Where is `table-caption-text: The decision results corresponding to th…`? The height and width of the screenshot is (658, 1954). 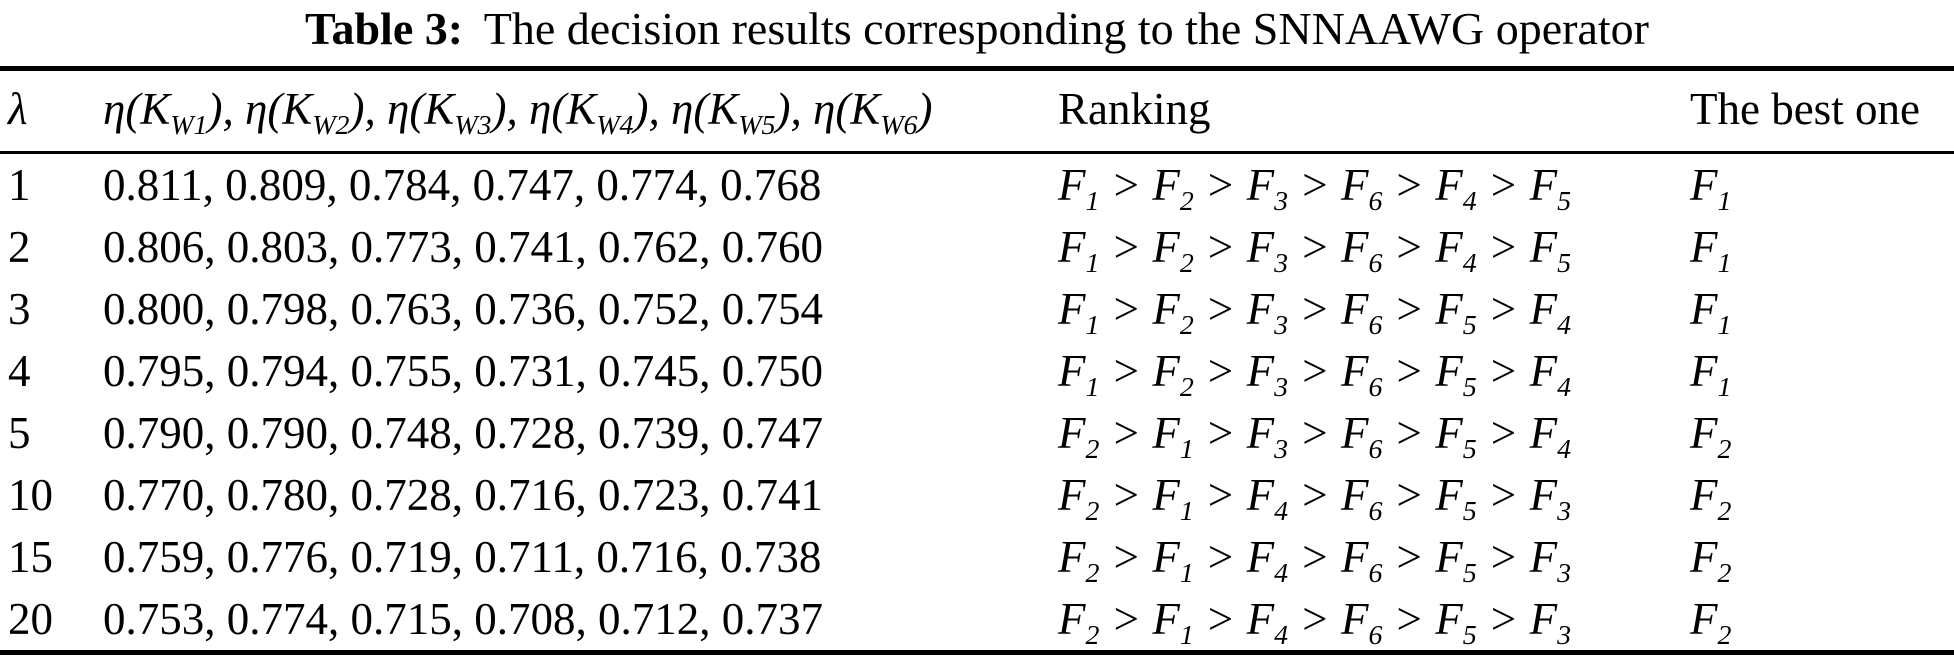 table-caption-text: The decision results corresponding to th… is located at coordinates (1066, 28).